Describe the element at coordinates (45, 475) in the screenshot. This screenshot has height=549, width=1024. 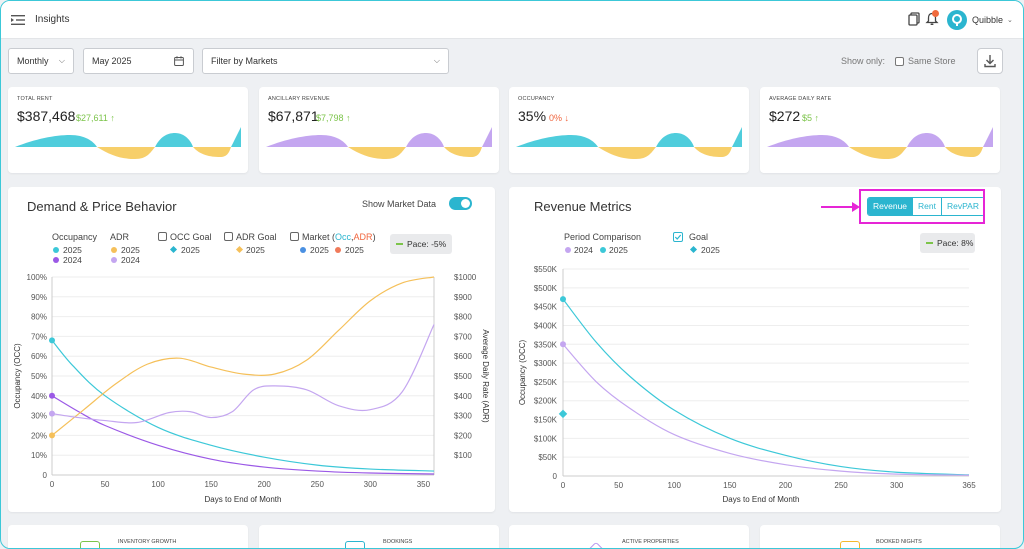
I see `y-tick-label: 0` at that location.